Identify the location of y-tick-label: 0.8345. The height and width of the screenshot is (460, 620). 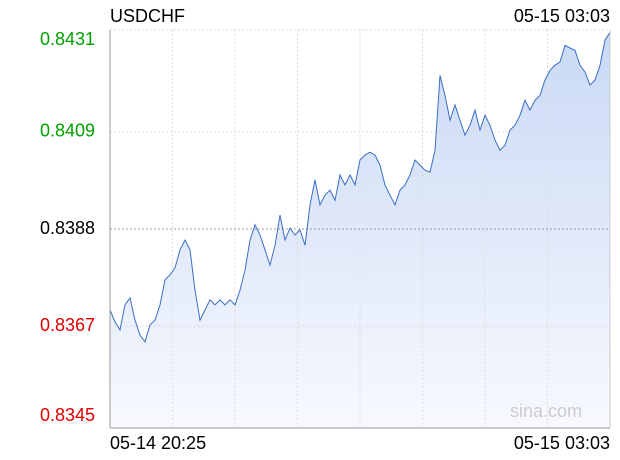
(67, 415).